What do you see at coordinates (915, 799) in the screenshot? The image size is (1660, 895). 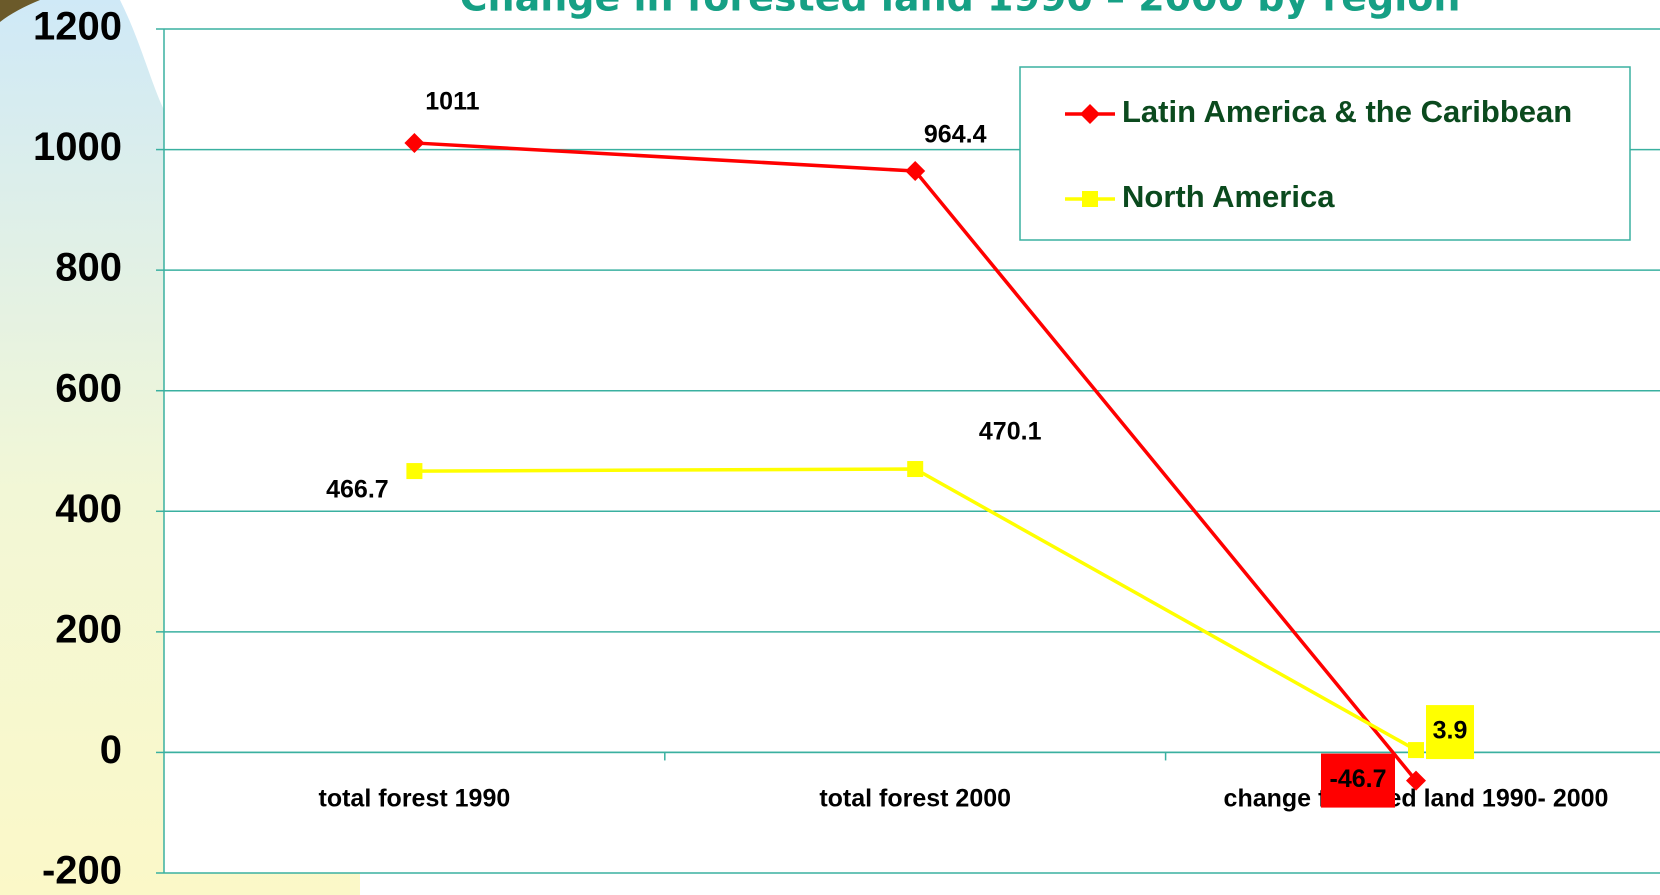 I see `x-tick-label: total forest 2000` at bounding box center [915, 799].